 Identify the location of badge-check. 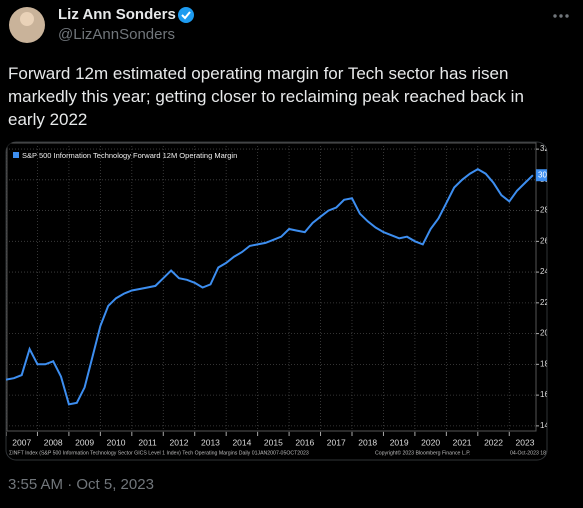
(186, 15).